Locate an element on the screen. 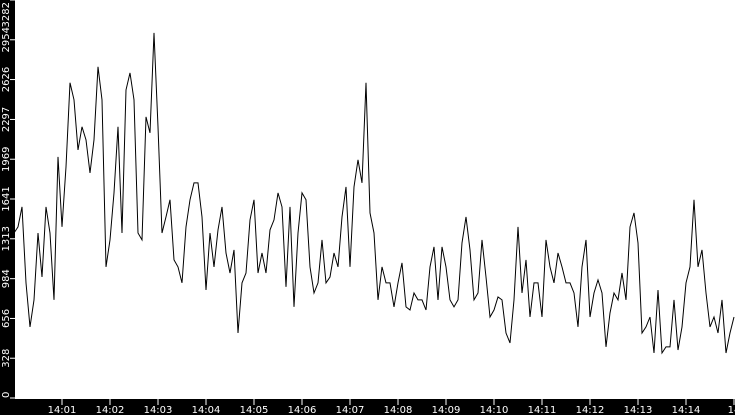 This screenshot has height=415, width=735. y-tick-label: 2297 is located at coordinates (6, 119).